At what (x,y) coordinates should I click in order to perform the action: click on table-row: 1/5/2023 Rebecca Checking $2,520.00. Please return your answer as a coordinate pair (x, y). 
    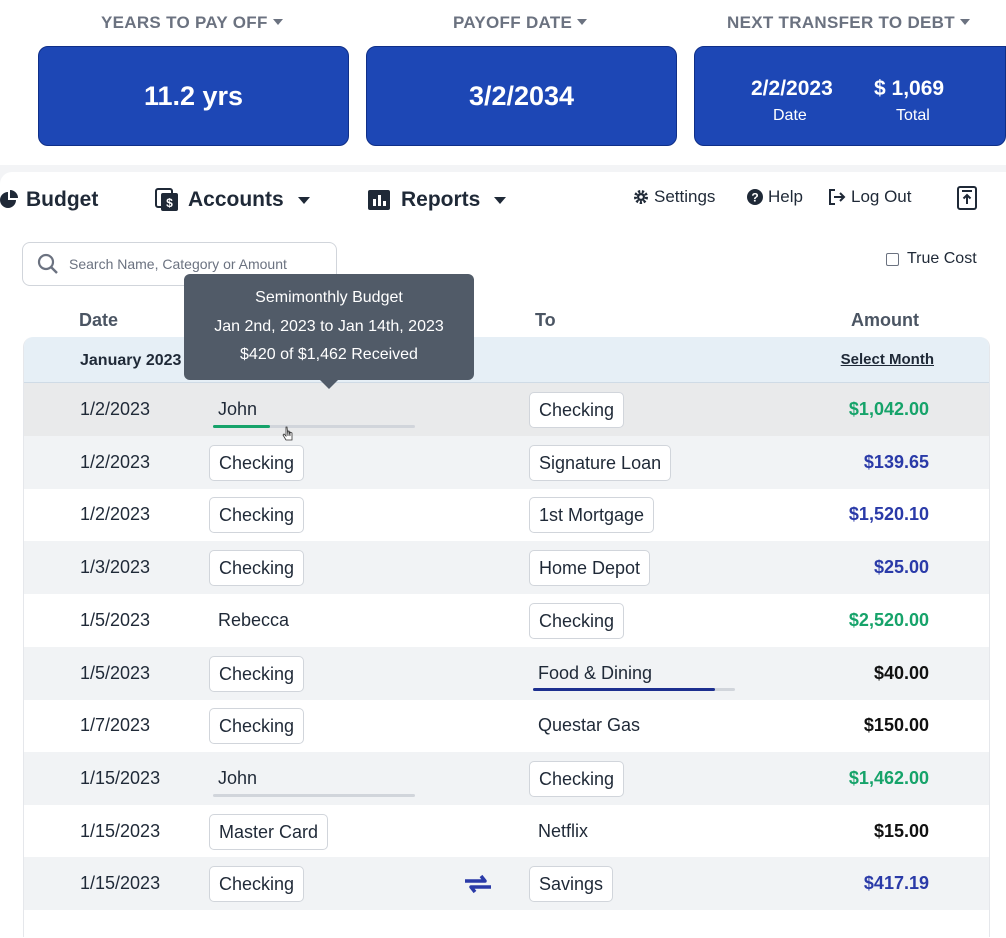
    Looking at the image, I should click on (506, 620).